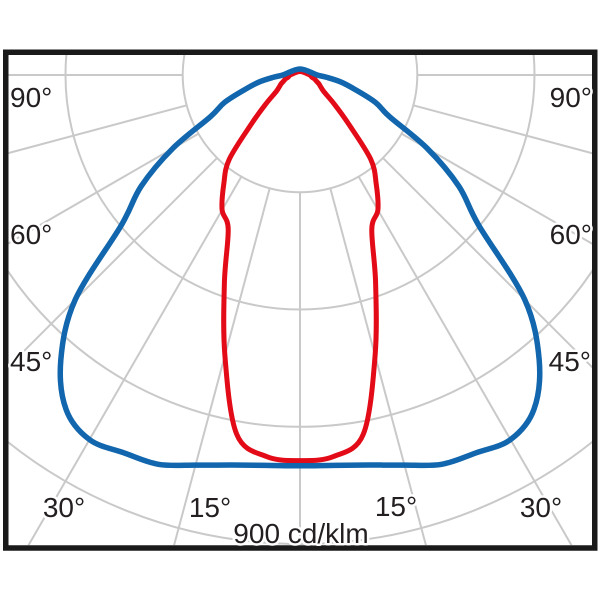 The height and width of the screenshot is (600, 600). Describe the element at coordinates (31, 361) in the screenshot. I see `angle-label-left-45: 45°` at that location.